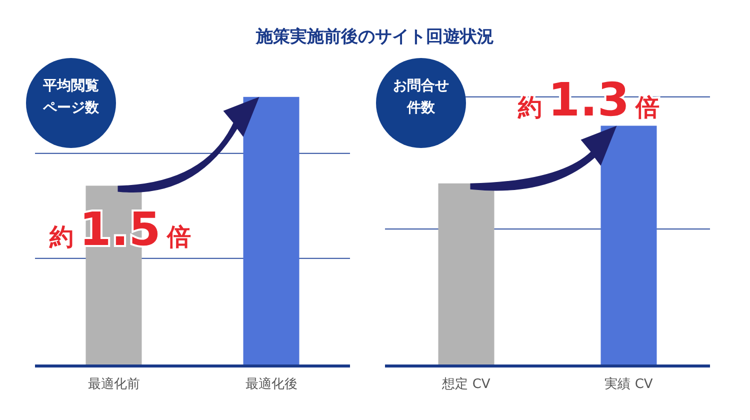  Describe the element at coordinates (71, 97) in the screenshot. I see `annotation: 平均閲覧ページ数` at that location.